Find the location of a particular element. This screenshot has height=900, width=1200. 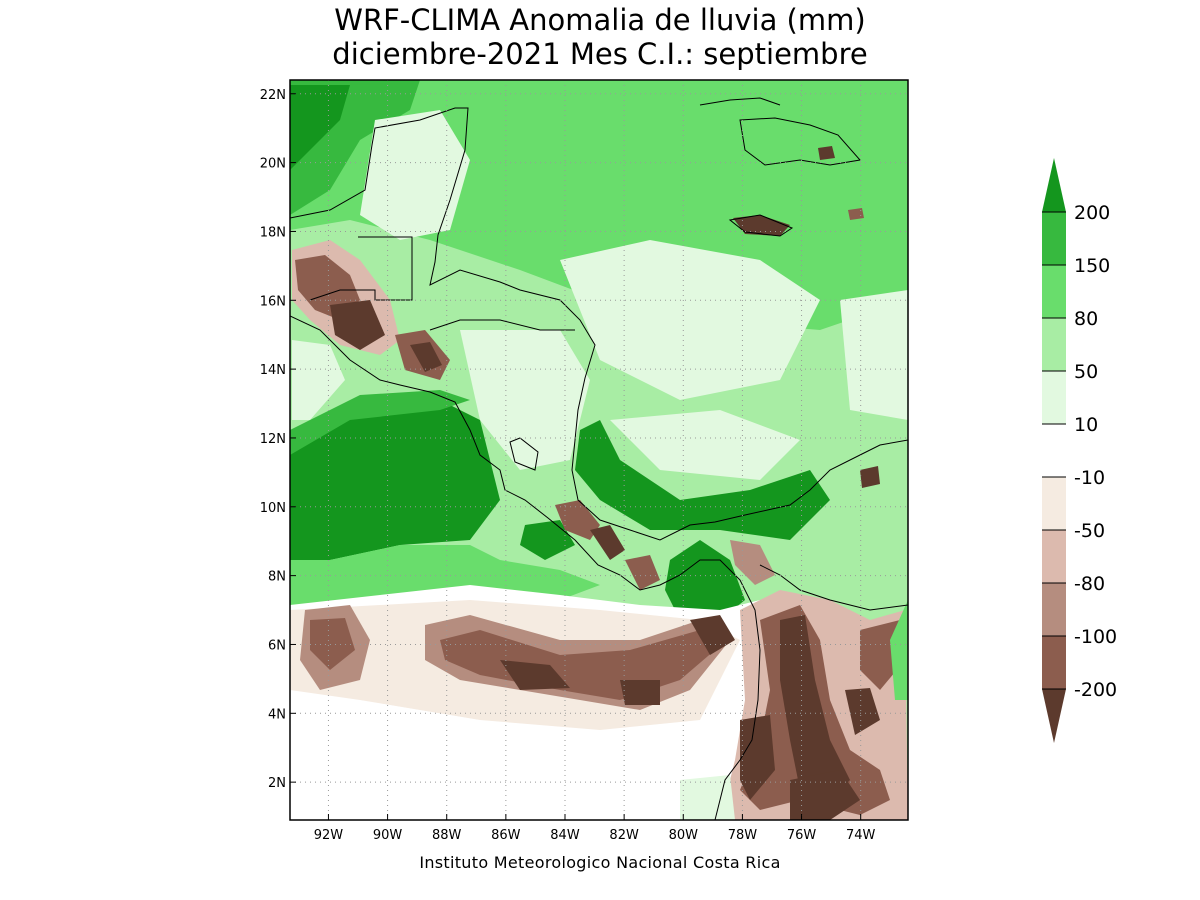

colorbar-label: -80 is located at coordinates (1089, 584).